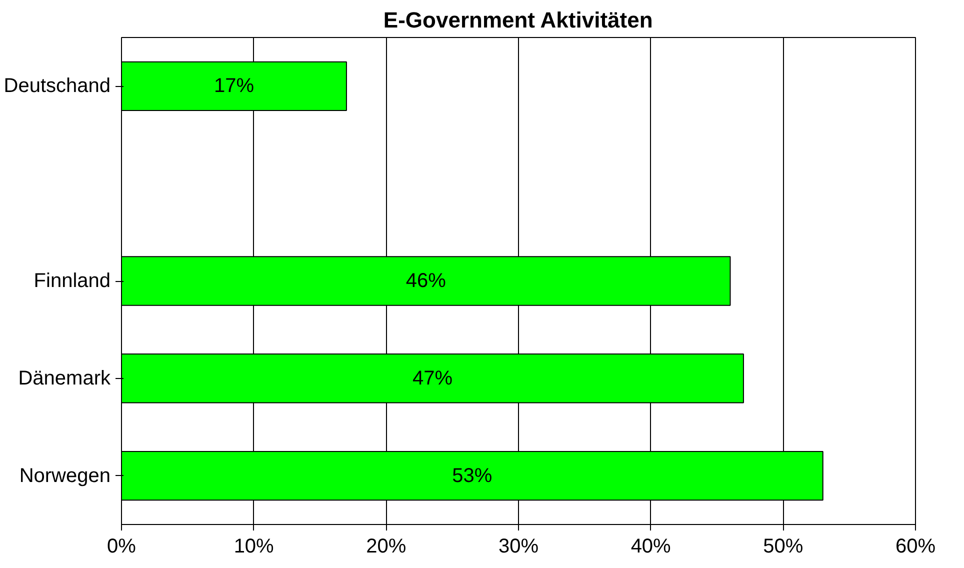 Image resolution: width=964 pixels, height=568 pixels. What do you see at coordinates (472, 475) in the screenshot?
I see `data-label: 53%` at bounding box center [472, 475].